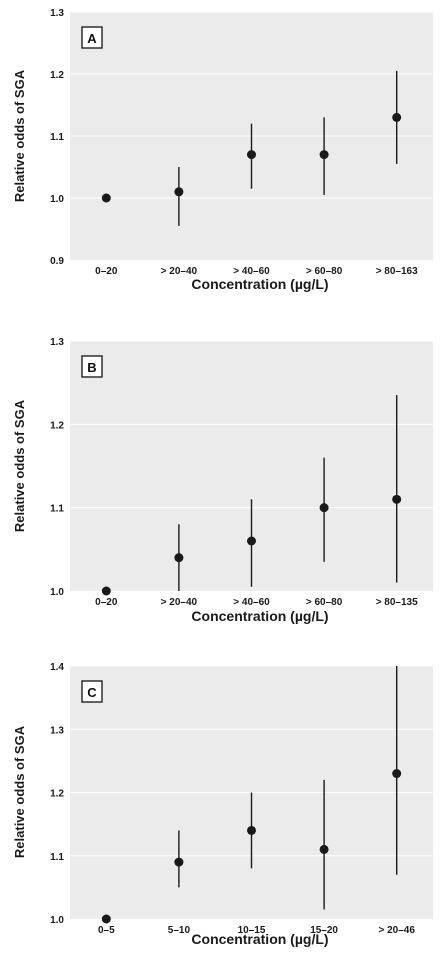 The width and height of the screenshot is (443, 958). Describe the element at coordinates (397, 602) in the screenshot. I see `x-tick-label: > 80–135` at that location.